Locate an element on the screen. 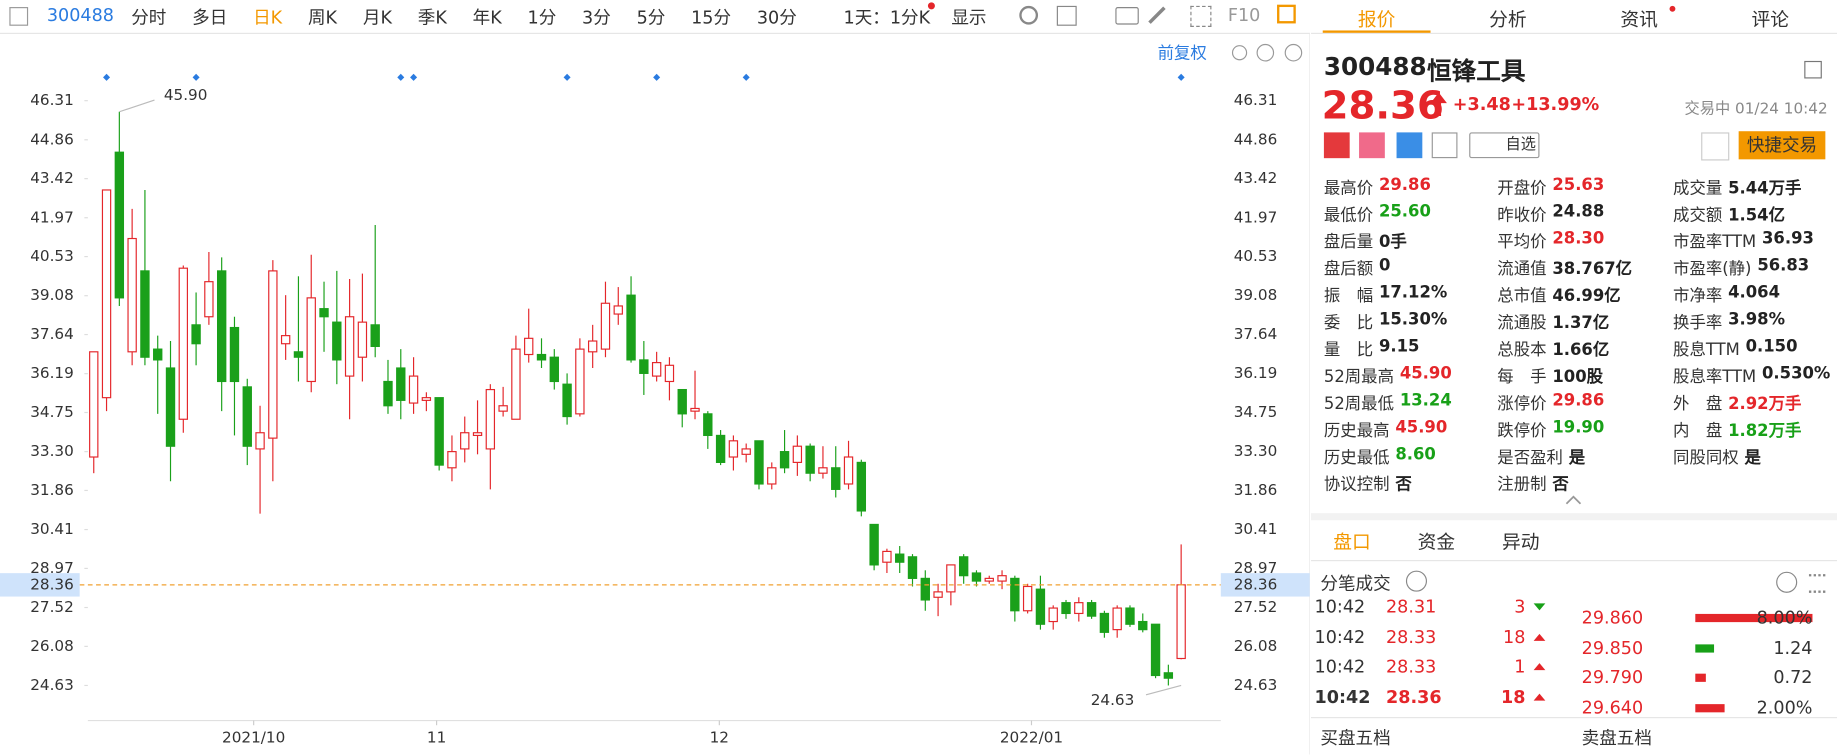  collapse-icon is located at coordinates (1813, 69).